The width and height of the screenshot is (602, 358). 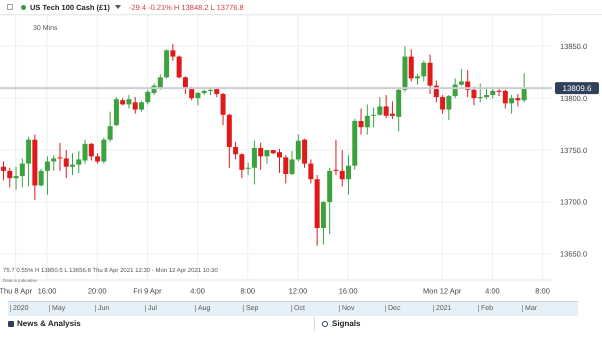 I want to click on text: News & Analysis, so click(x=49, y=323).